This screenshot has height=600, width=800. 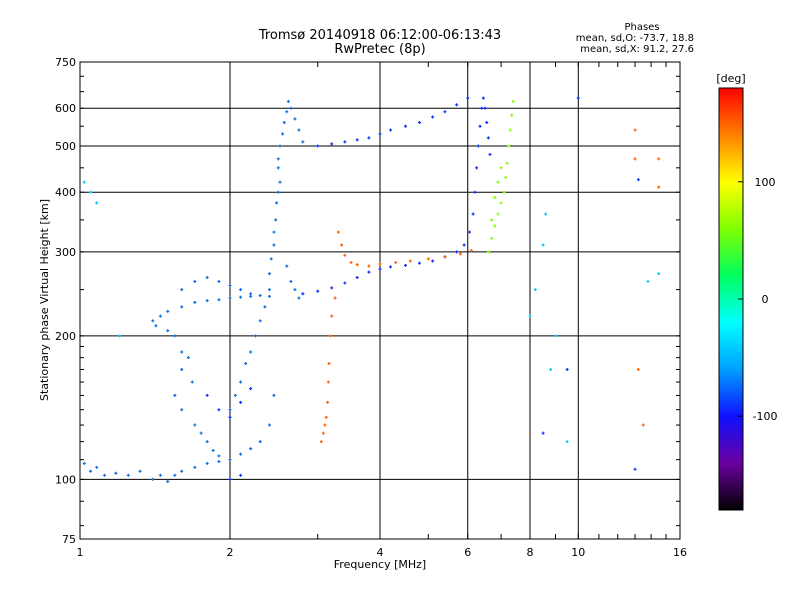 I want to click on y-tick-label: 400, so click(x=65, y=192).